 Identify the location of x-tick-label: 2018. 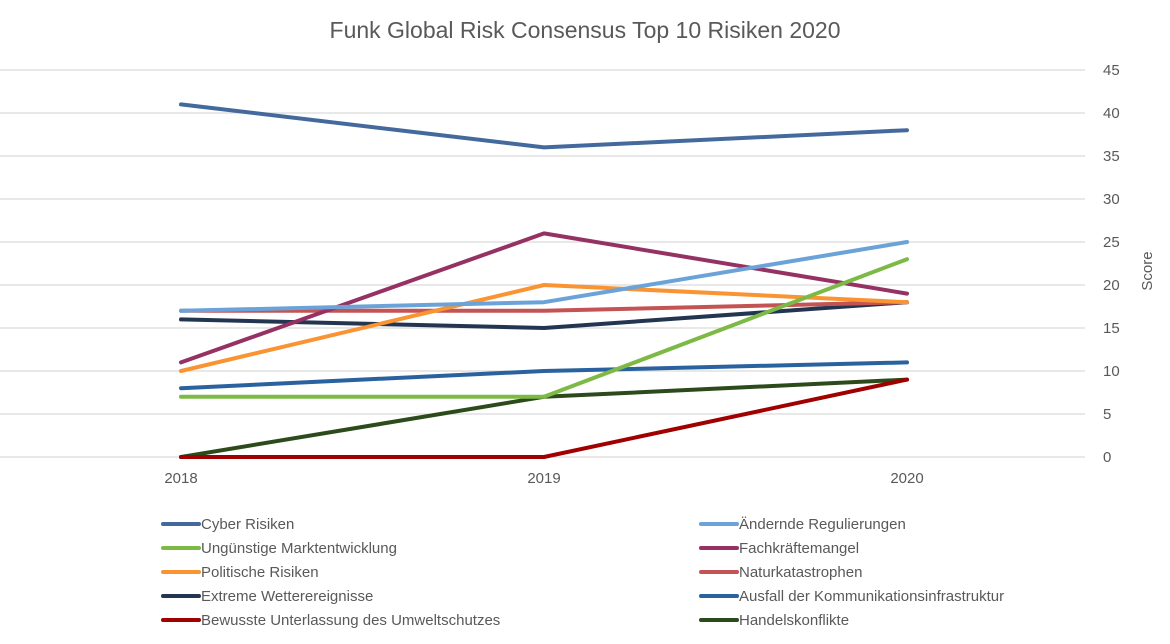
(180, 478).